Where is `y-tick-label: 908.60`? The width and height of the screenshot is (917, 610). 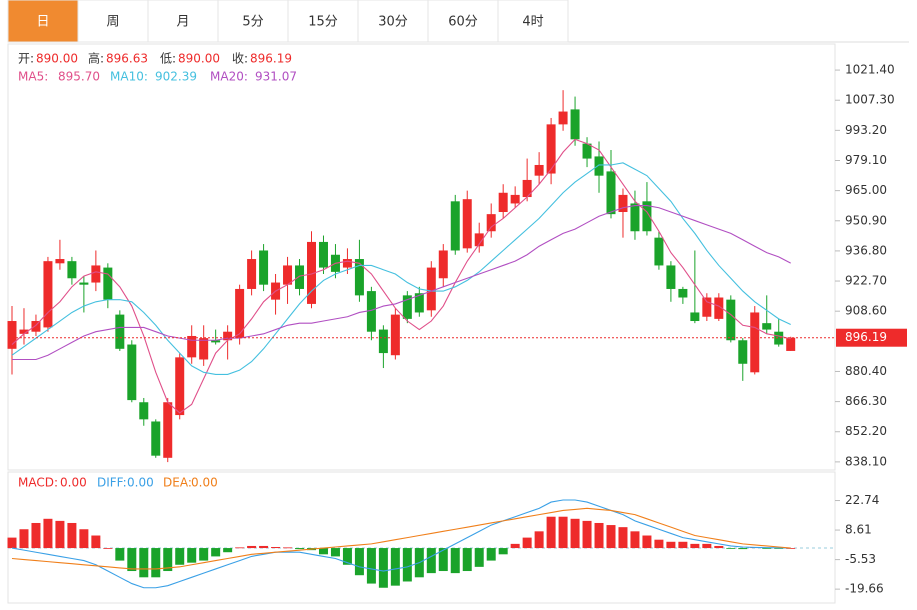 y-tick-label: 908.60 is located at coordinates (866, 311).